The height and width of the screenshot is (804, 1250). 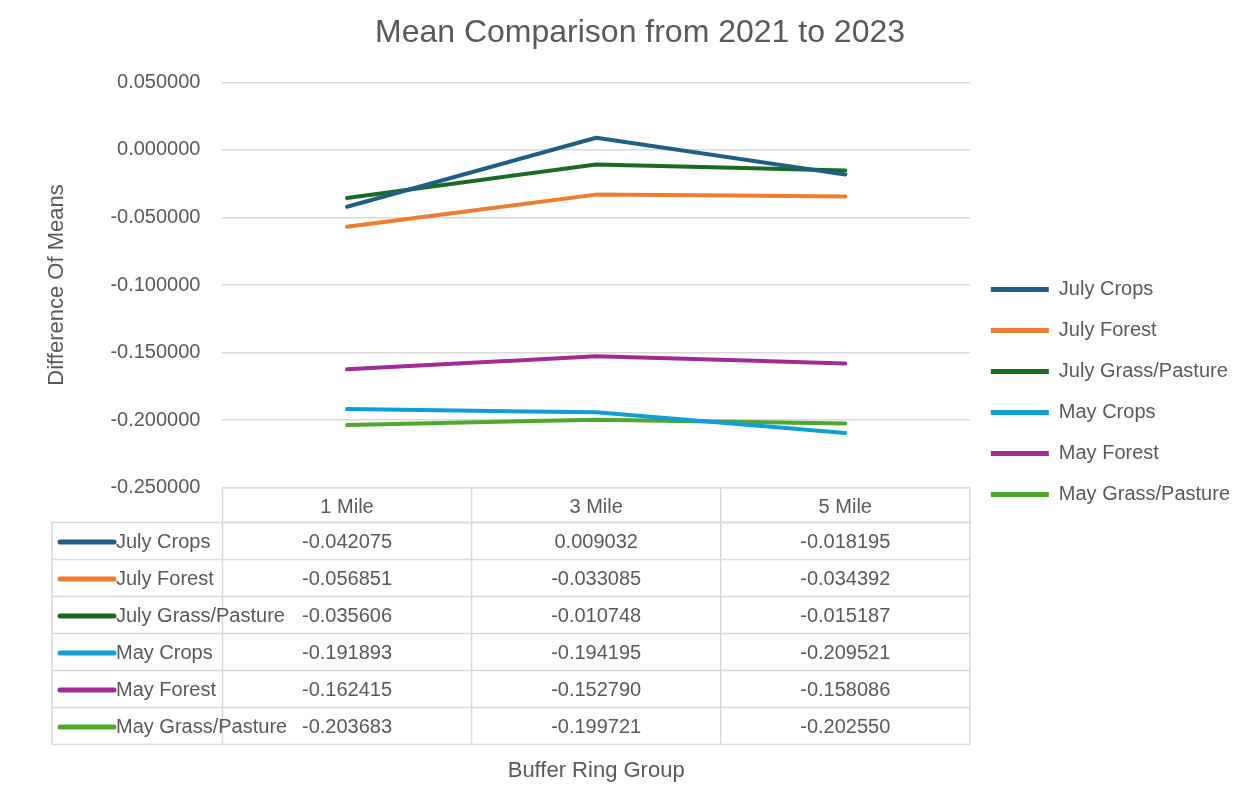 I want to click on y-tick-label: -0.050000, so click(x=155, y=215).